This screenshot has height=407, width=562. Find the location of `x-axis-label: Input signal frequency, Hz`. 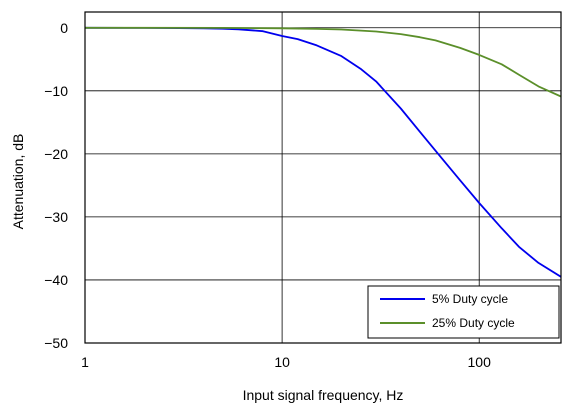

x-axis-label: Input signal frequency, Hz is located at coordinates (323, 395).